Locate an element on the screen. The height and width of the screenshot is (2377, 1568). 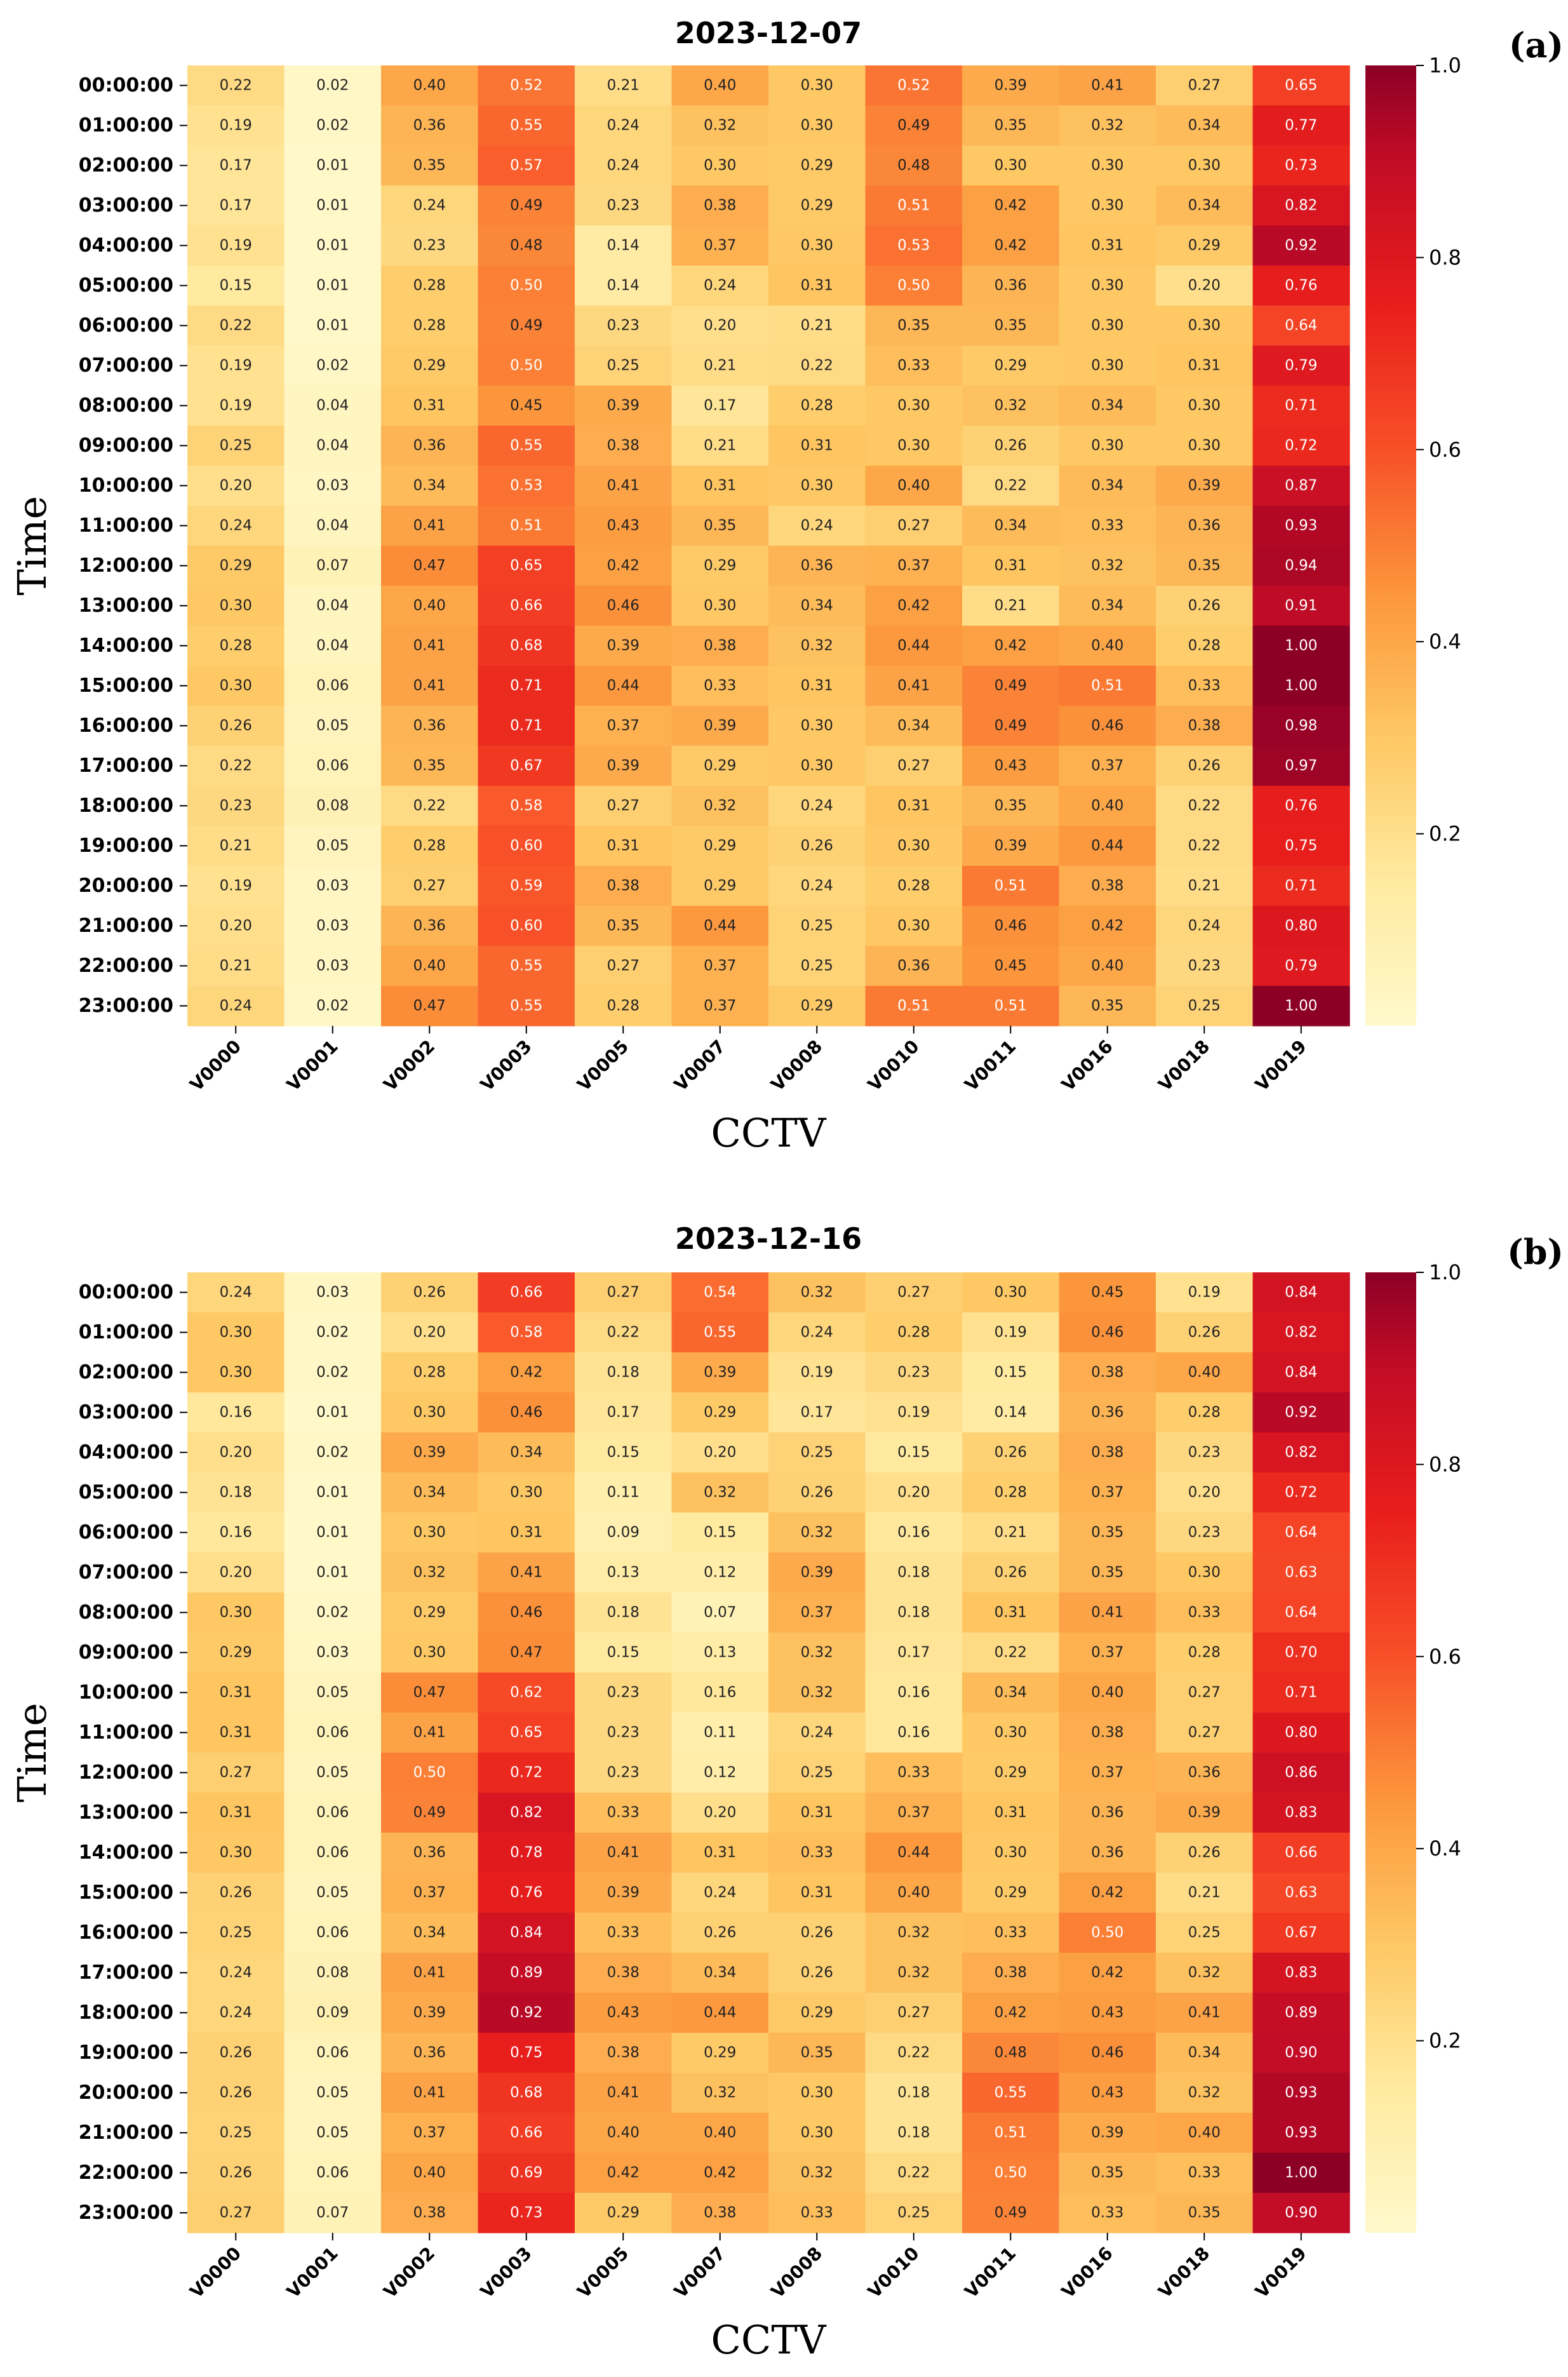
cell-value-label: 0.46 is located at coordinates (526, 1412).